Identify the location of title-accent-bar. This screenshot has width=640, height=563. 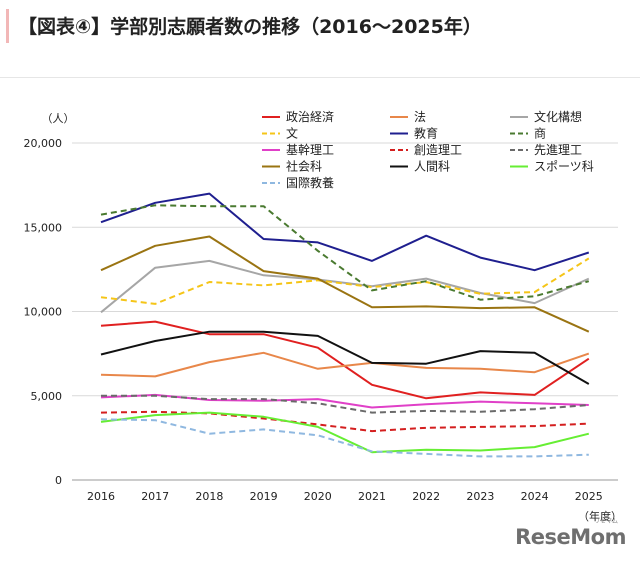
(7, 26).